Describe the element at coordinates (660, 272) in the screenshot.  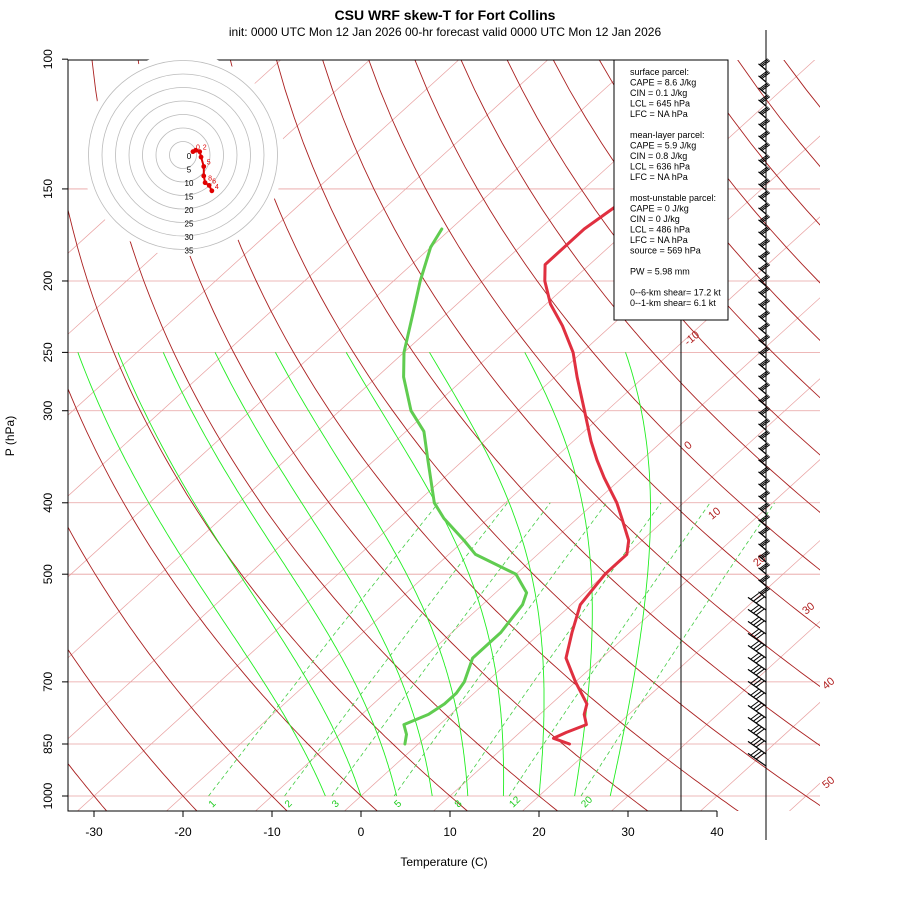
I see `info-line: PW = 5.98 mm` at that location.